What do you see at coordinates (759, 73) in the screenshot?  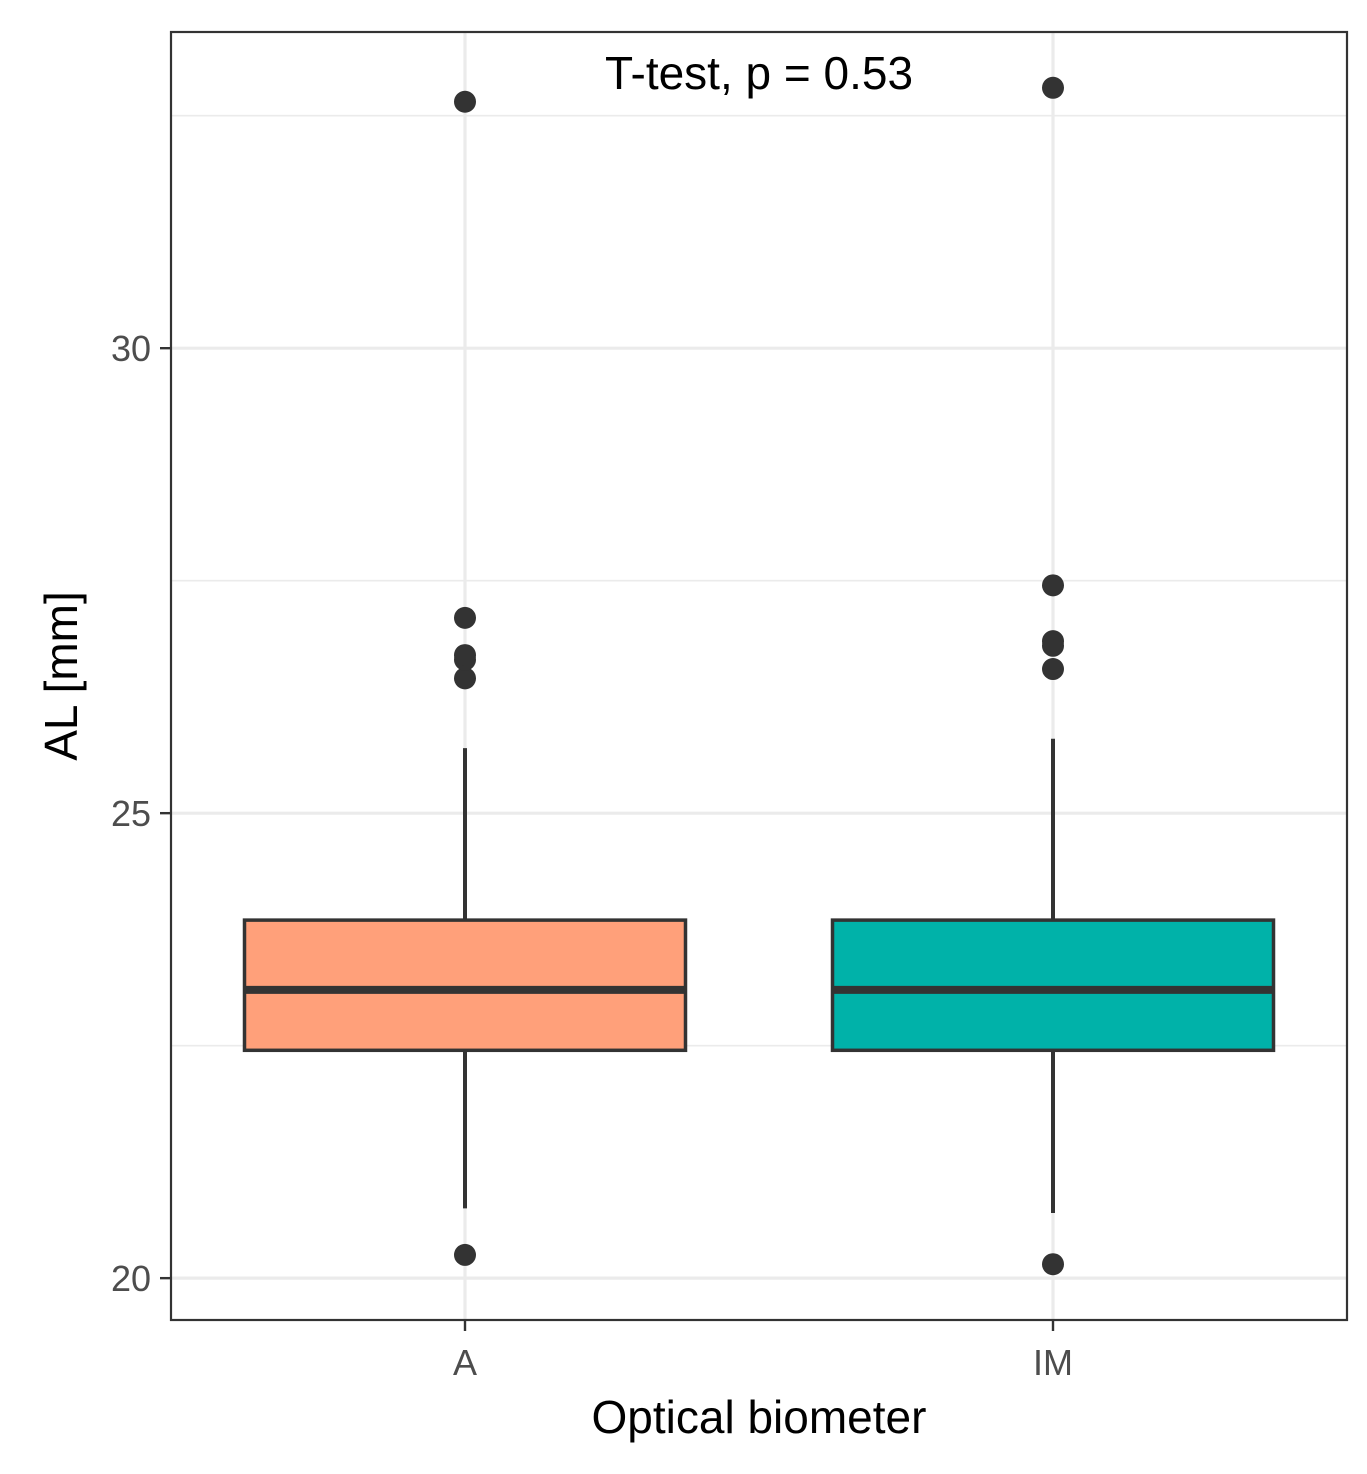 I see `t-test-annotation: T-test, p = 0.53` at bounding box center [759, 73].